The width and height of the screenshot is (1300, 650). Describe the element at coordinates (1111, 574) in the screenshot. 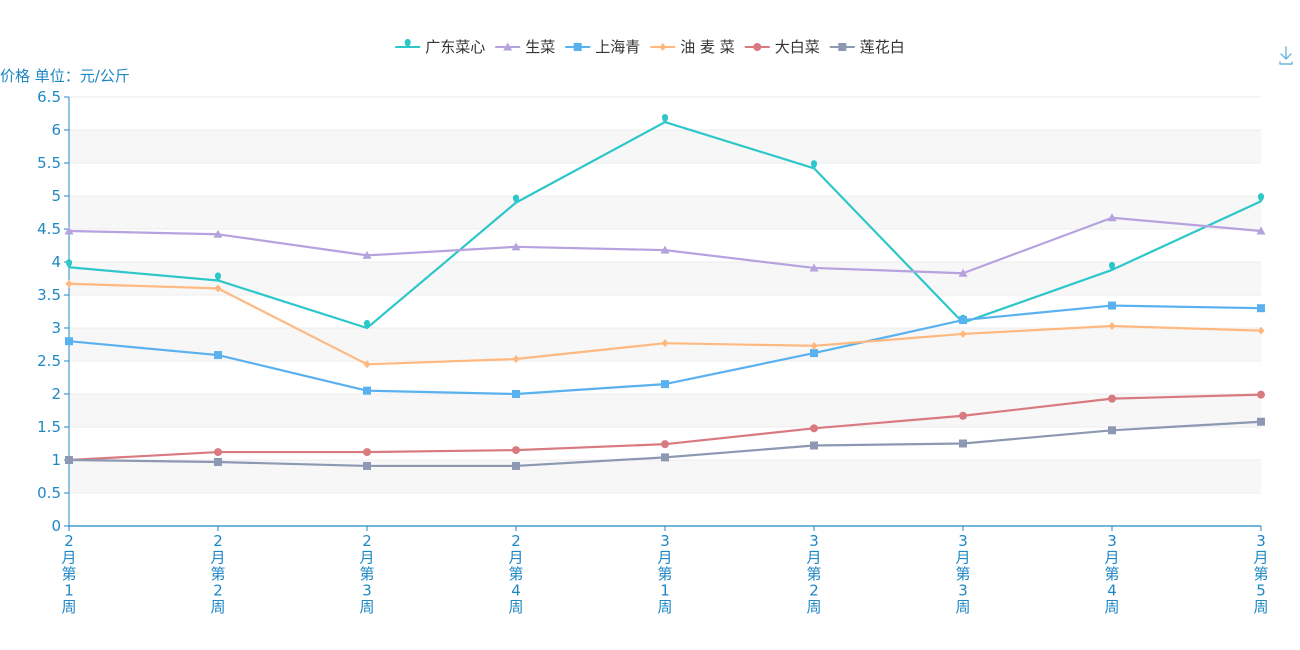

I see `x-tick-label: 3 月第 4 周` at that location.